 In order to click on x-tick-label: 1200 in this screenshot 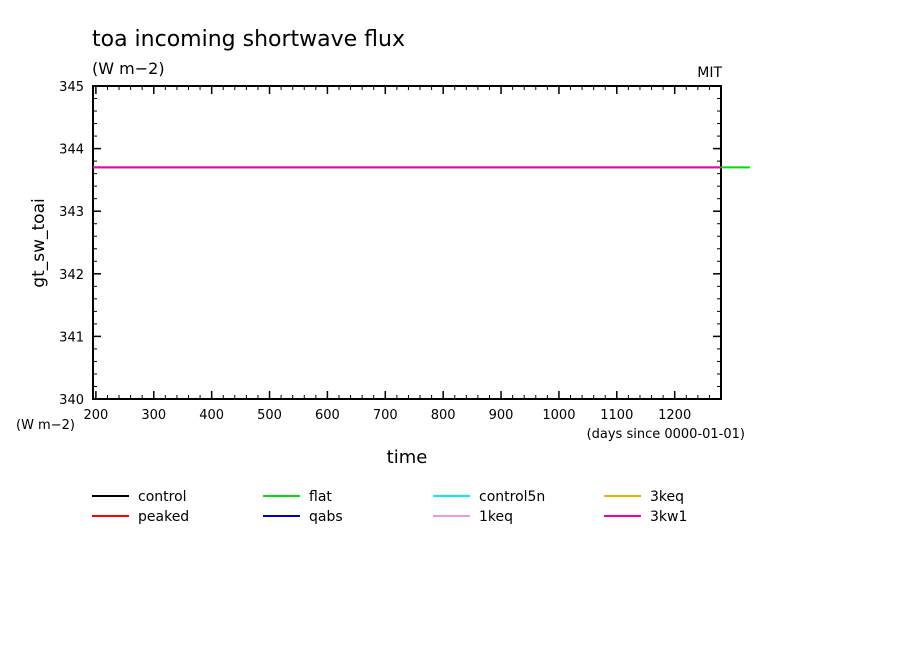, I will do `click(674, 415)`.